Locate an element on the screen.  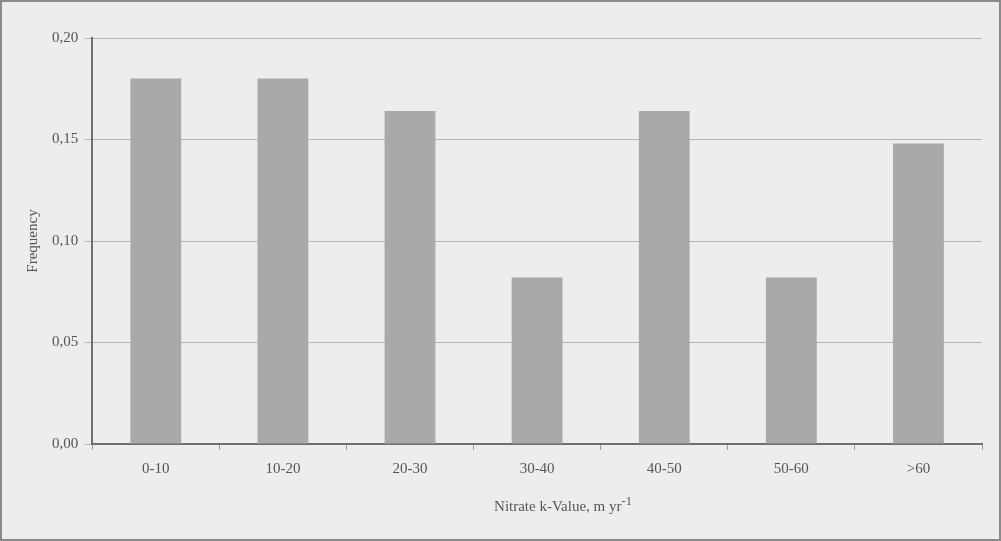
y-tick-label: 0,10 is located at coordinates (65, 239).